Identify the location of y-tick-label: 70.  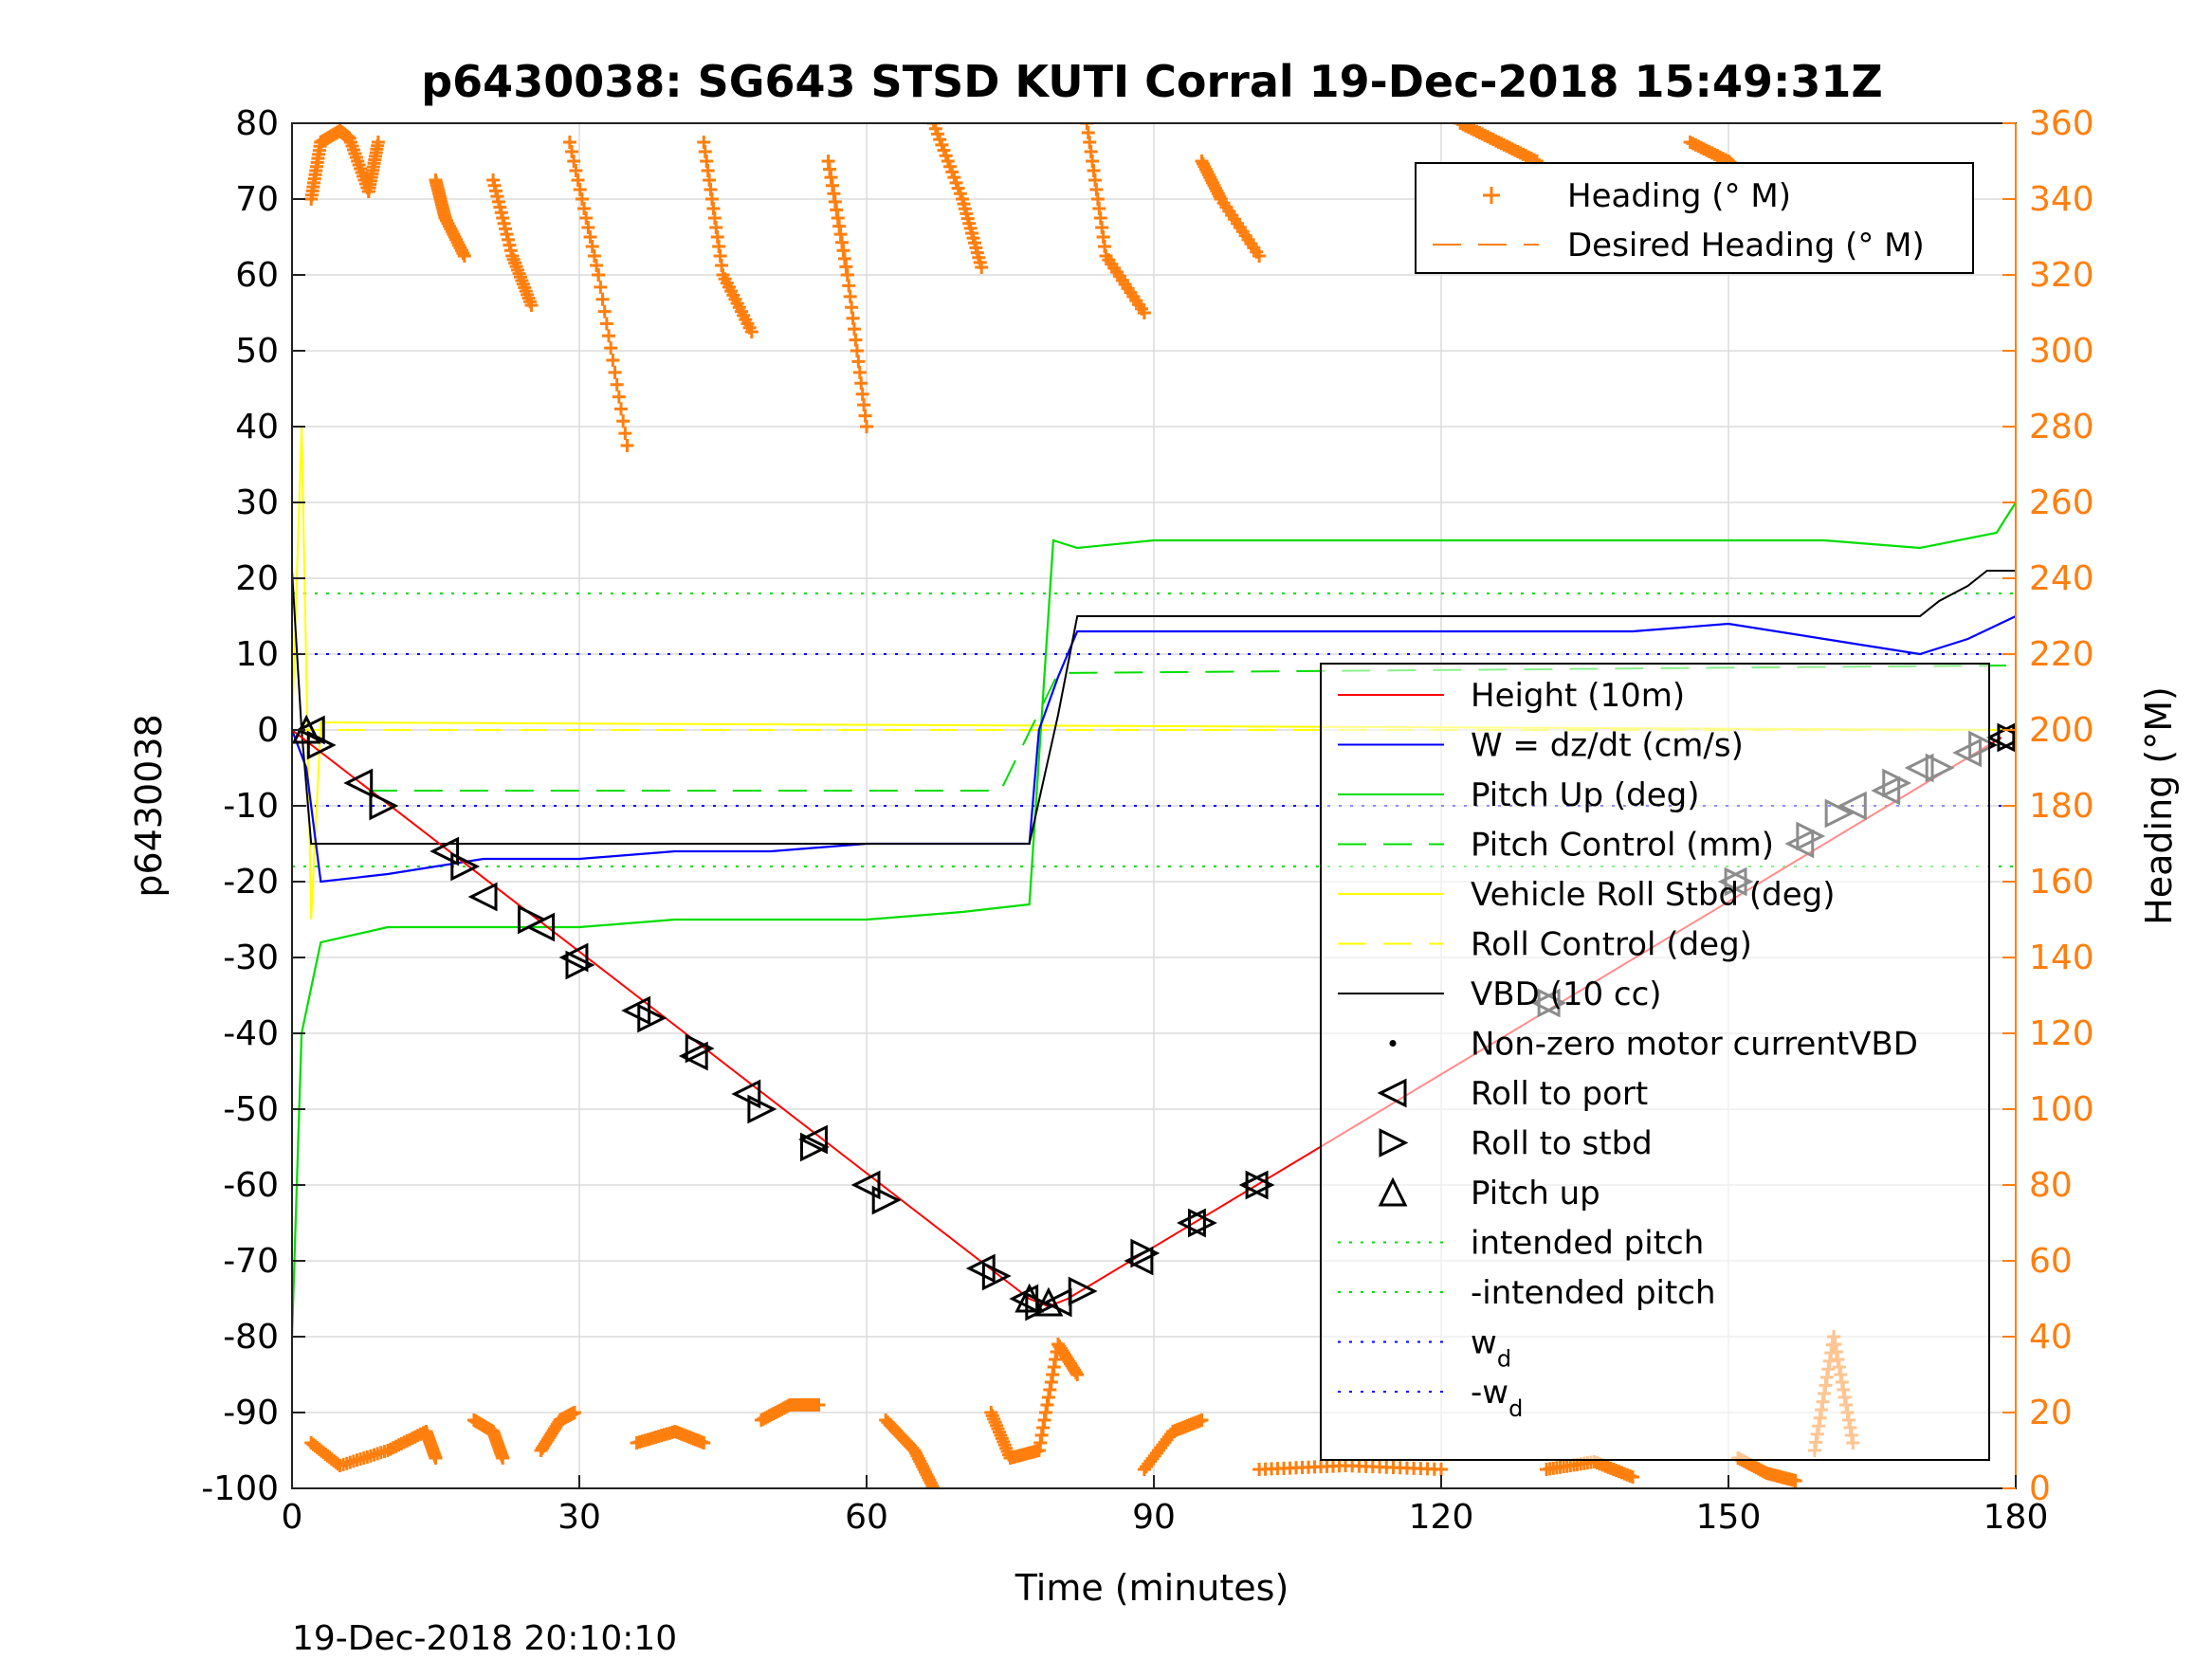
(257, 199).